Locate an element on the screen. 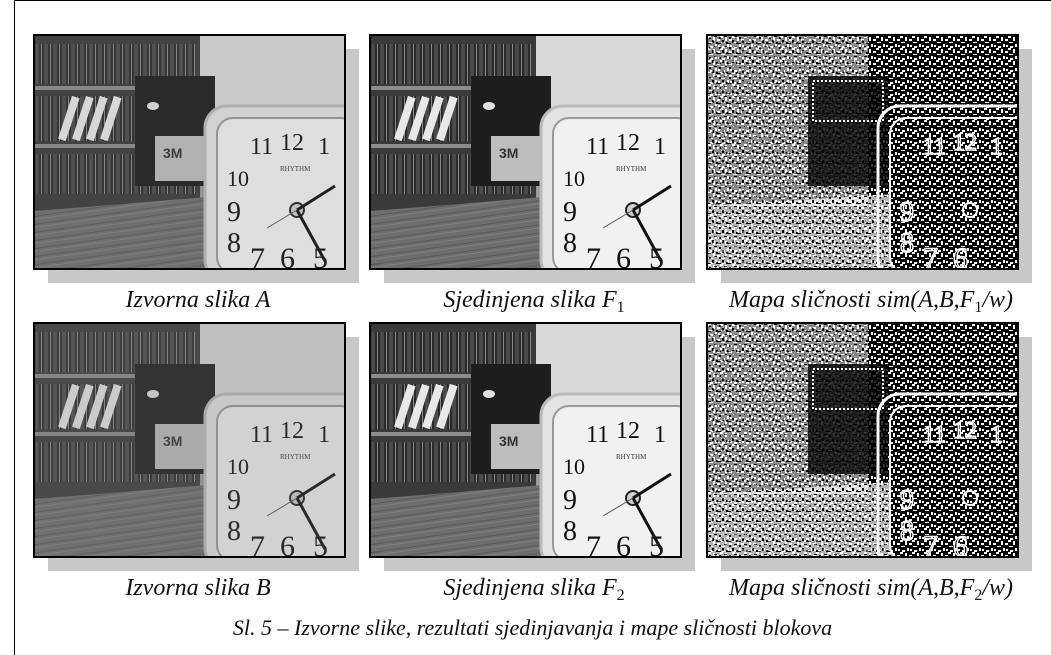 Image resolution: width=1051 pixels, height=655 pixels. source-image-a is located at coordinates (189, 152).